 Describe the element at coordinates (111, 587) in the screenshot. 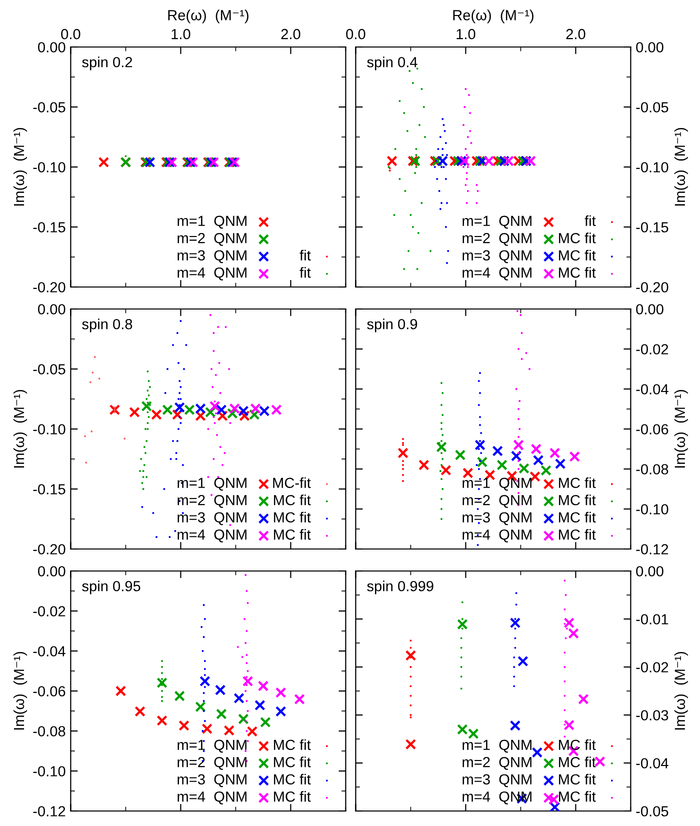

I see `text: spin 0.95` at that location.